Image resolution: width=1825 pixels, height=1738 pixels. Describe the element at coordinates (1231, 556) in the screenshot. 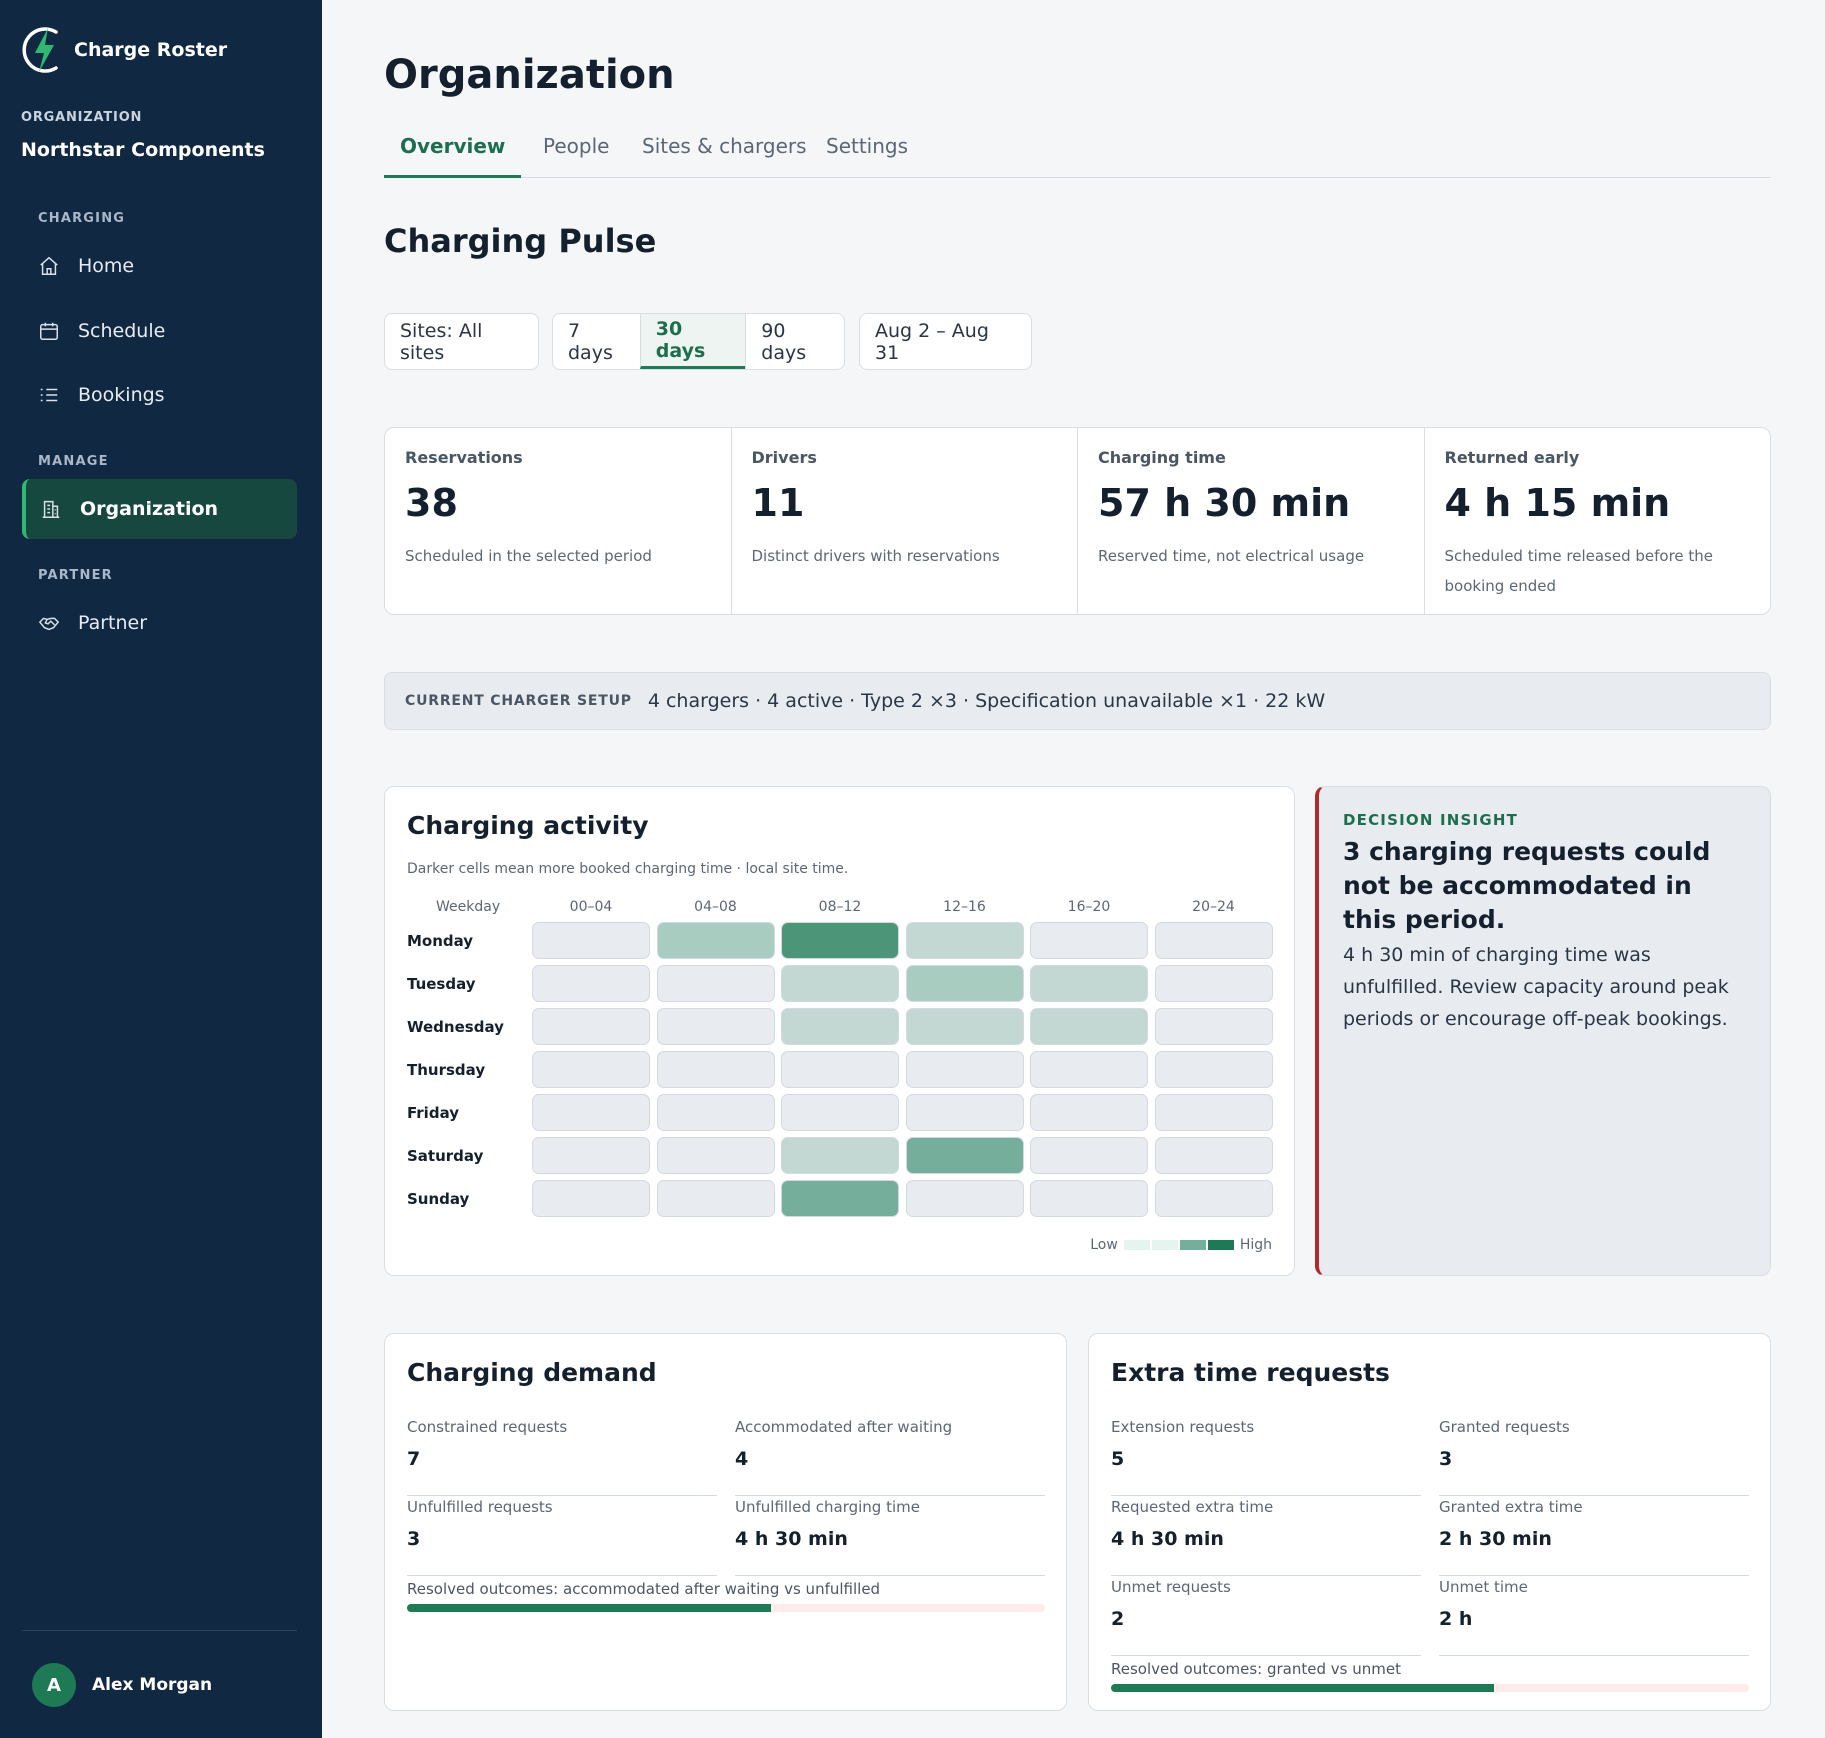

I see `kpi-sub: Reserved time, not electrical usage` at that location.